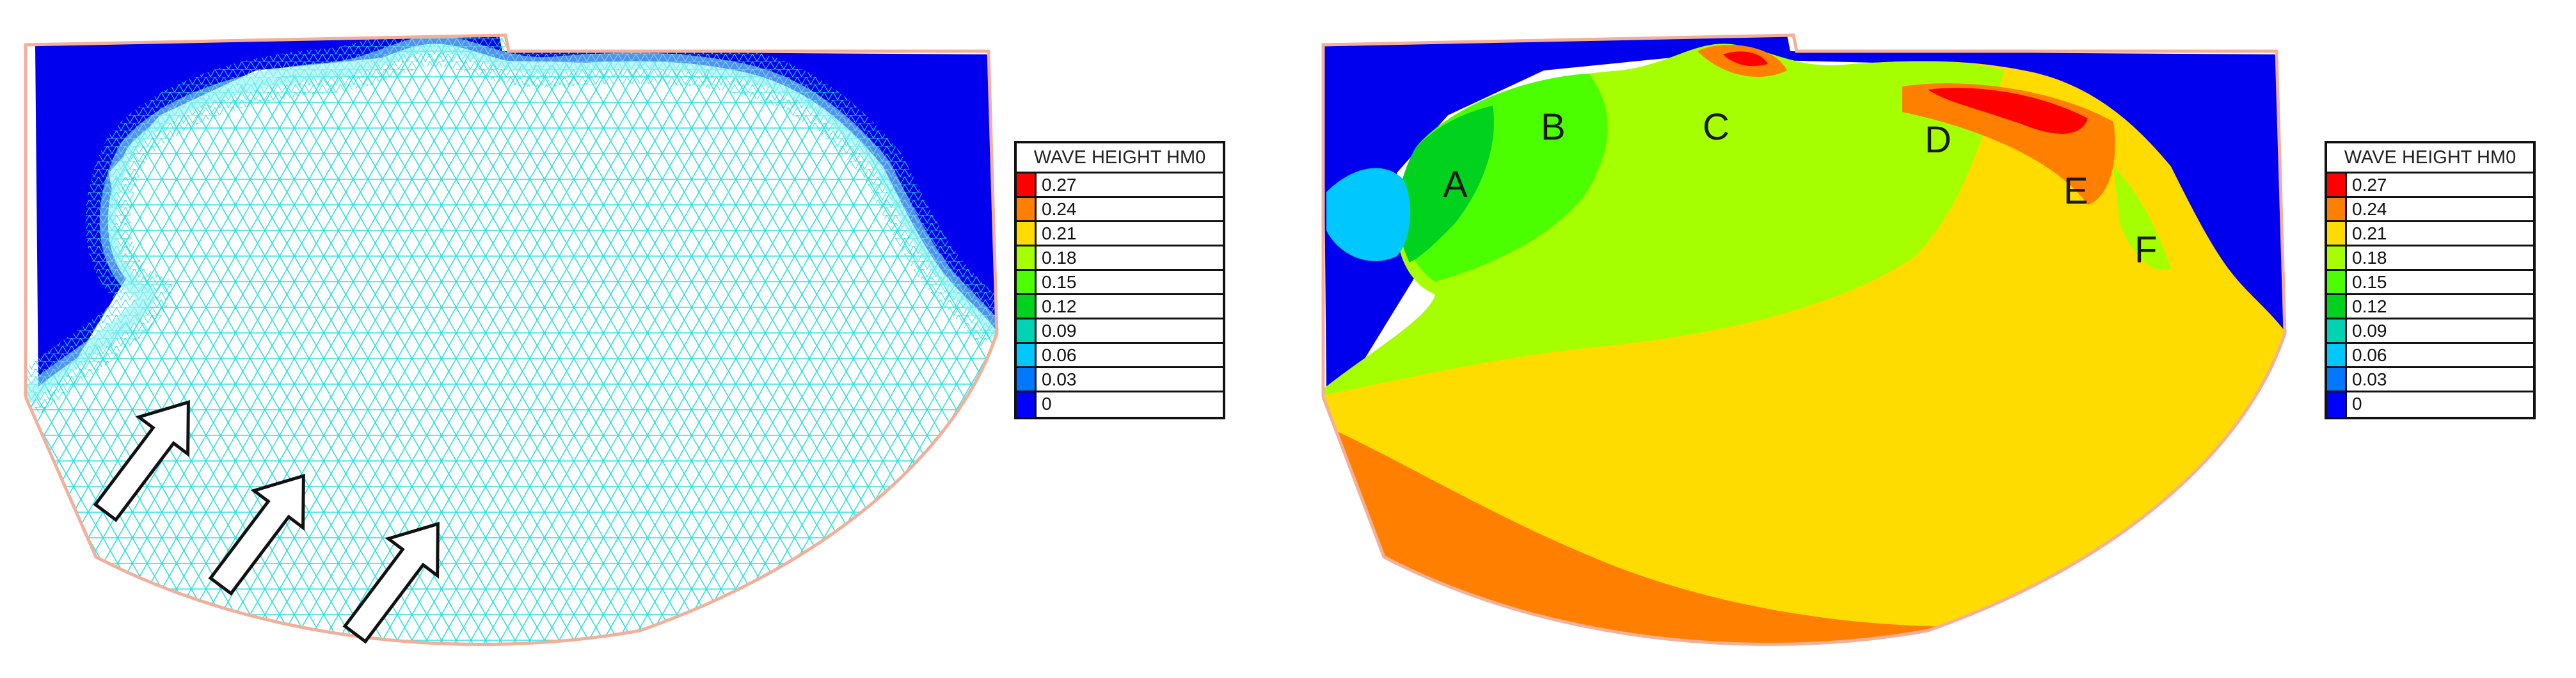  I want to click on zone-027-d, so click(2008, 111).